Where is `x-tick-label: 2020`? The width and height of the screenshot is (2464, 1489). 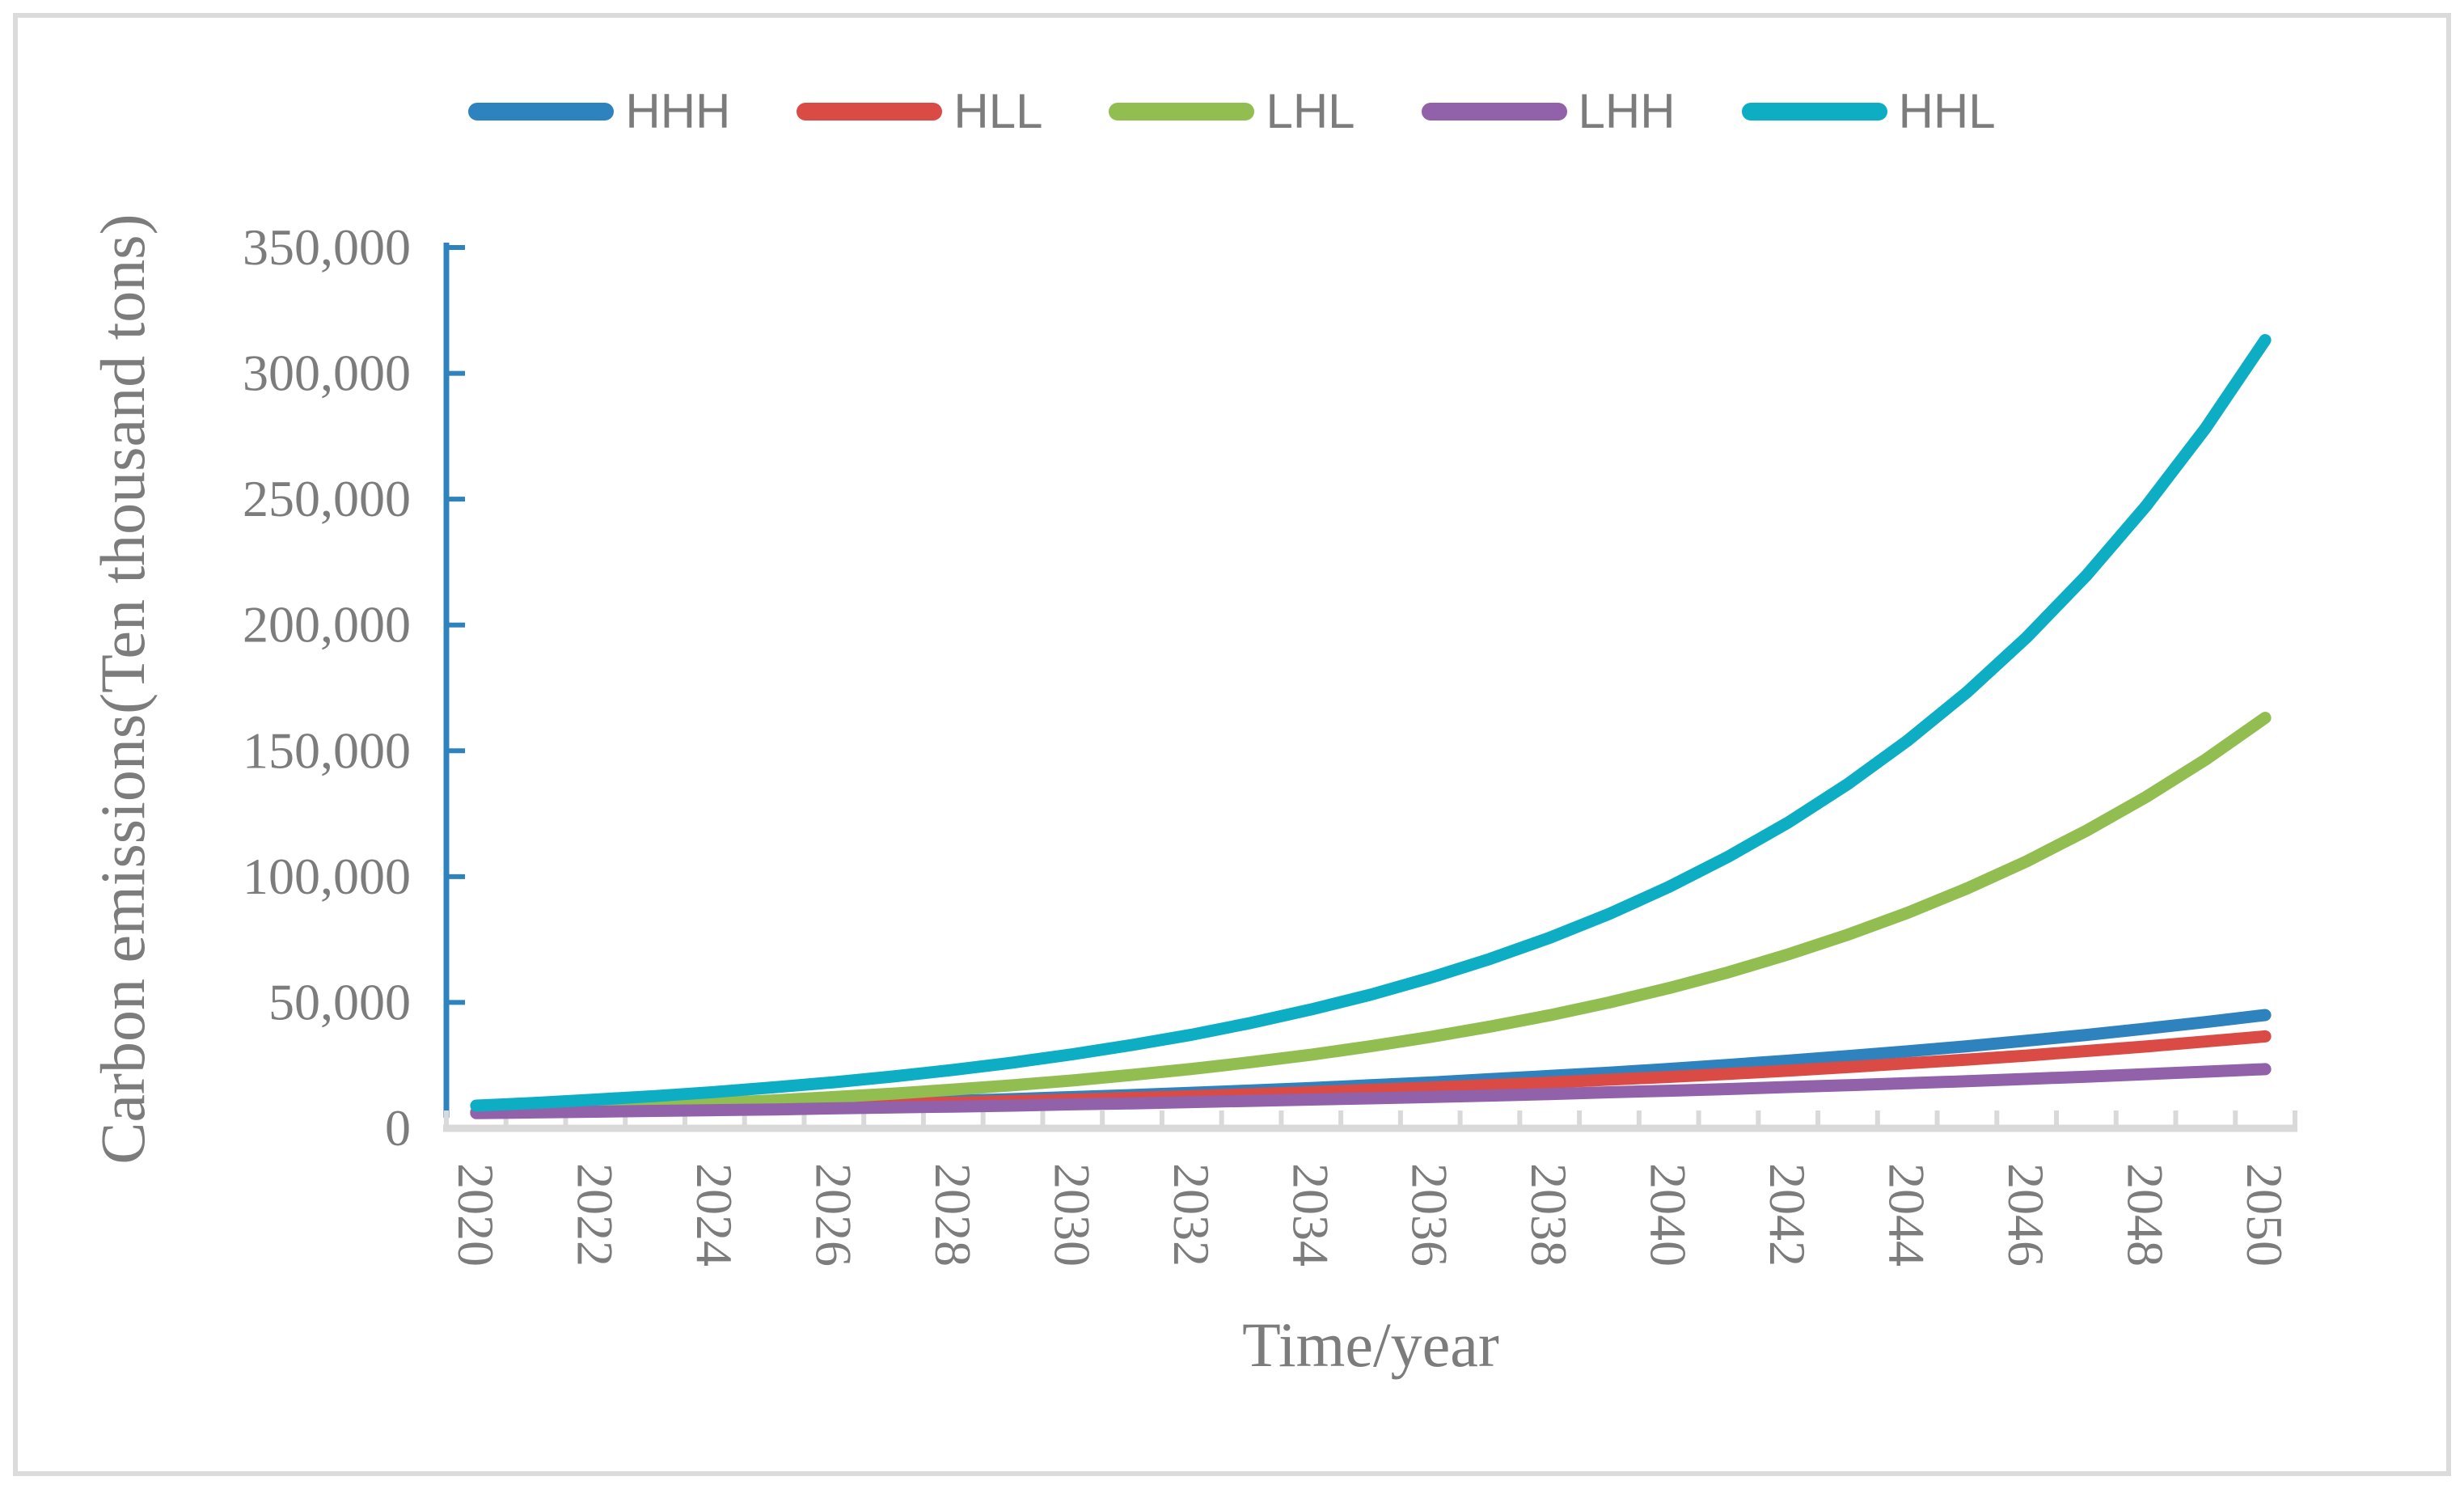
x-tick-label: 2020 is located at coordinates (476, 1215).